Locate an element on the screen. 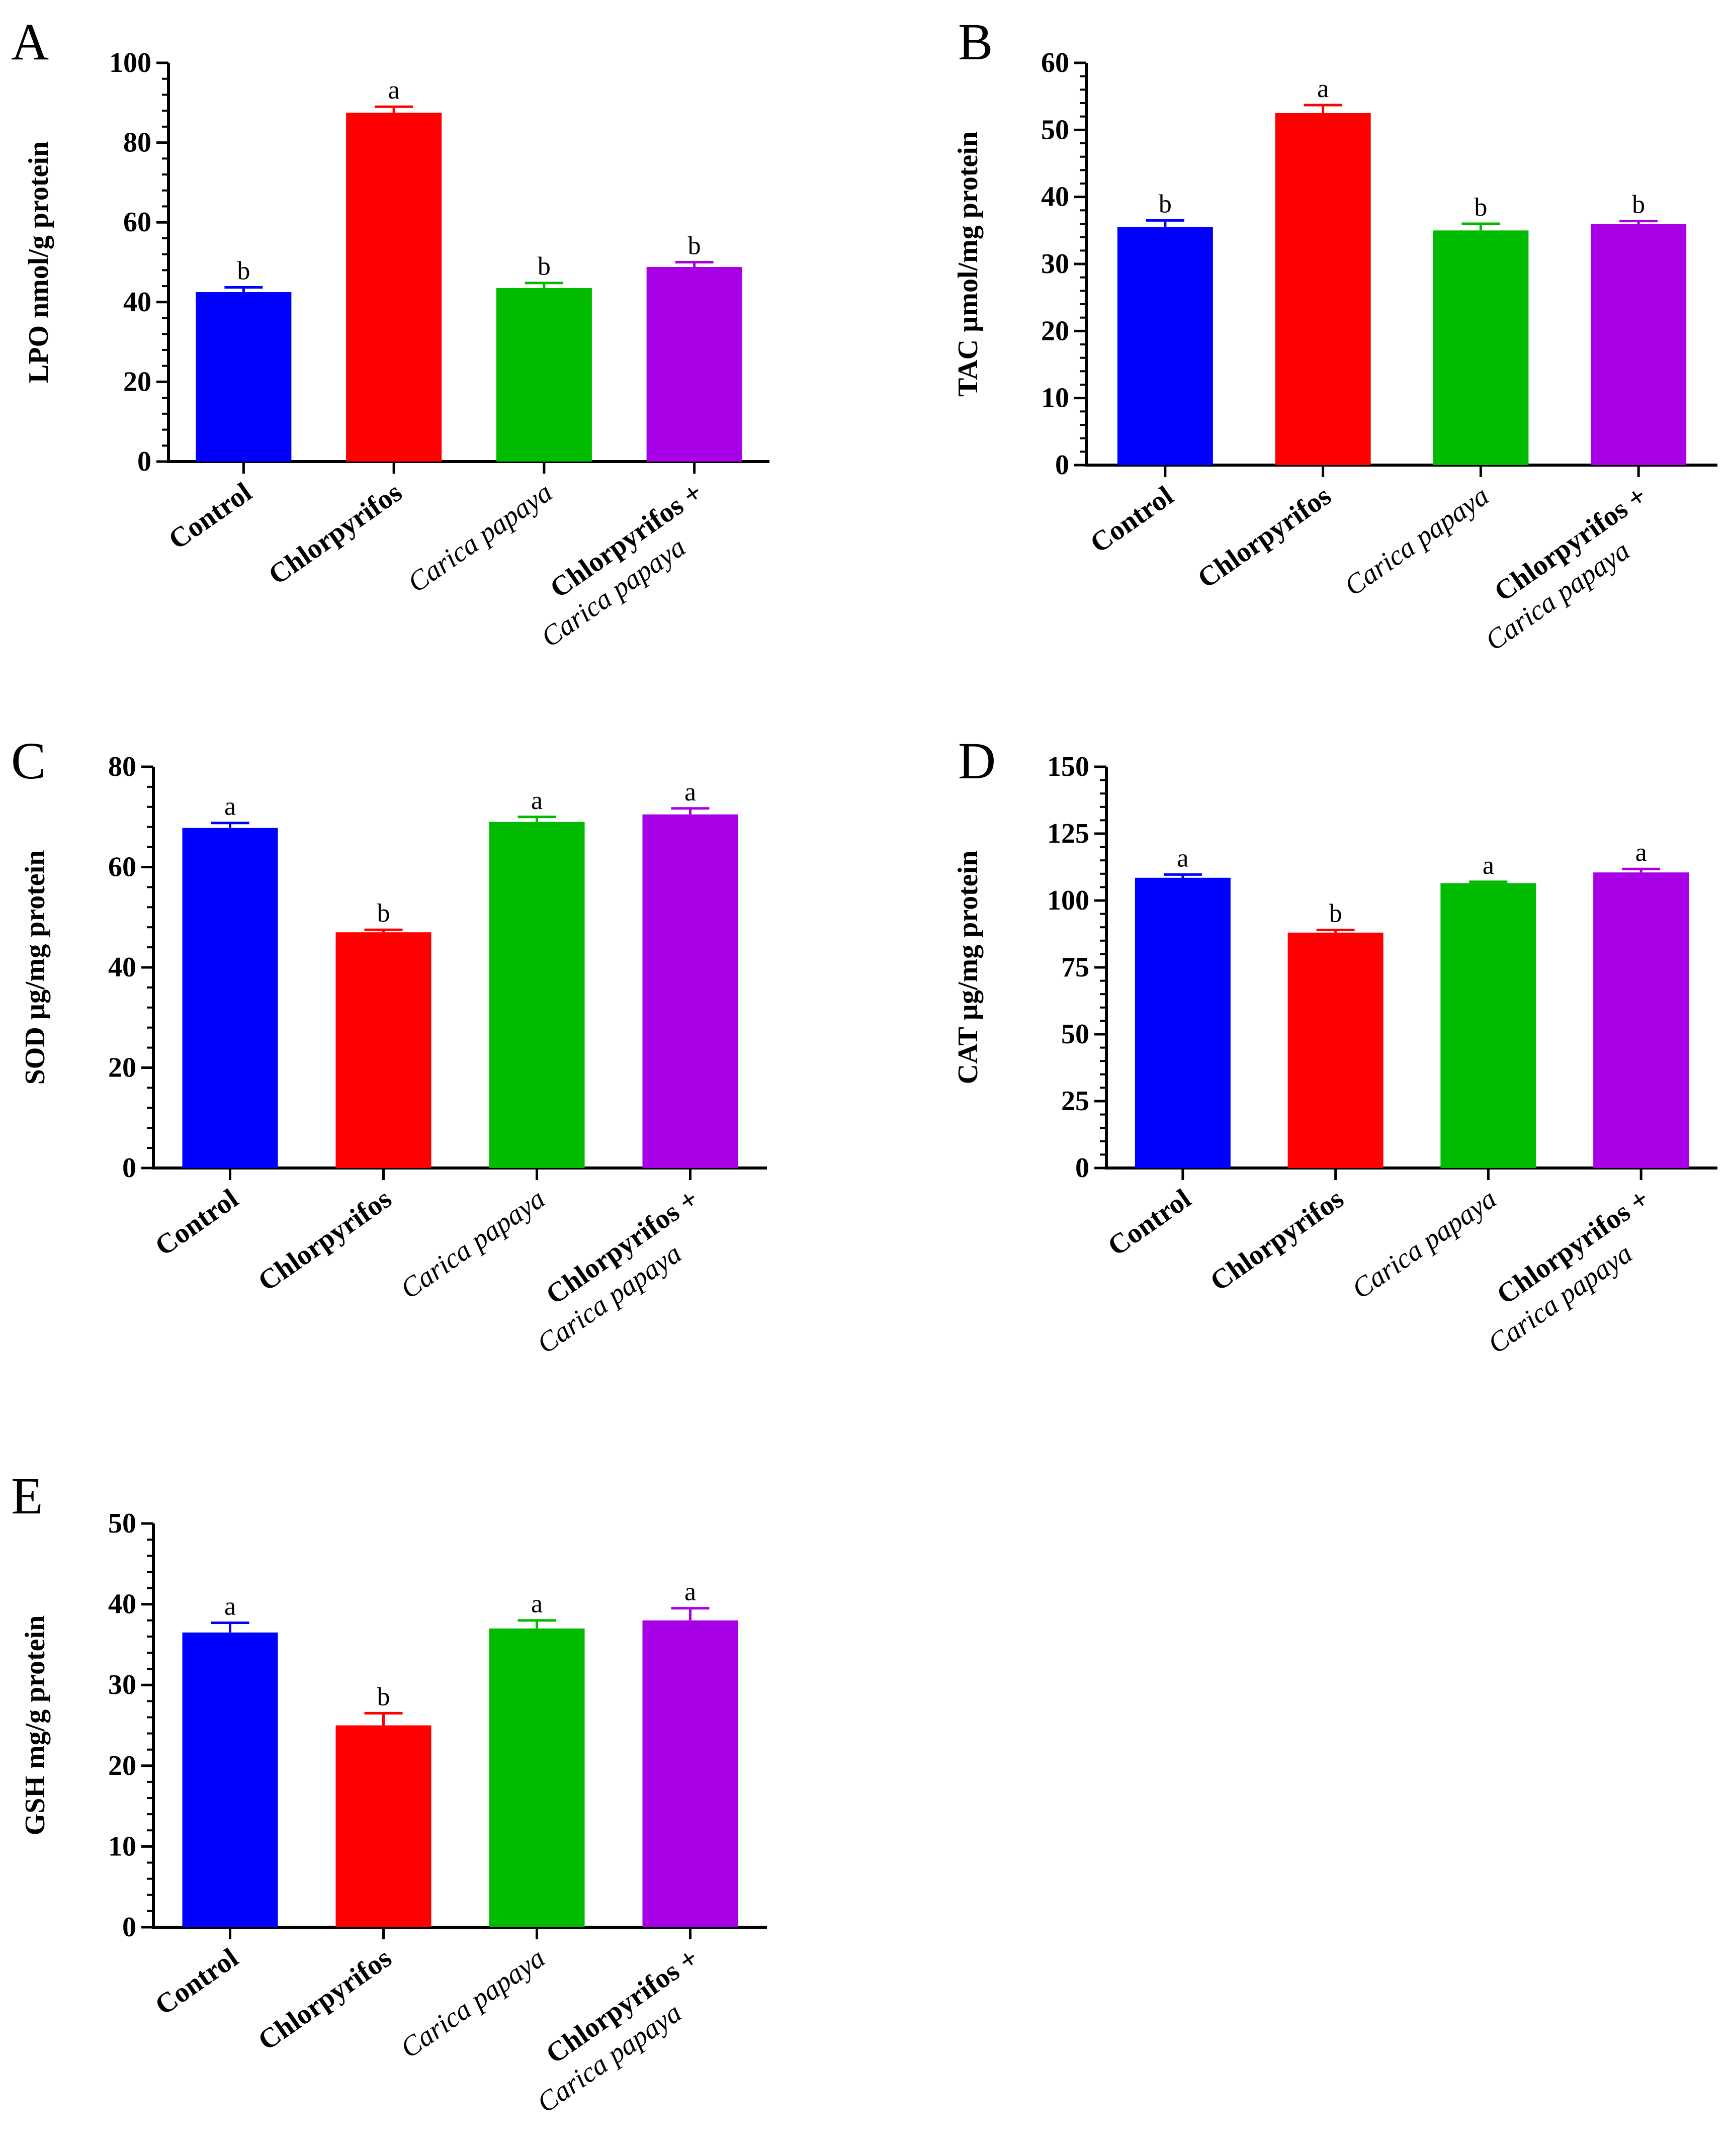 Image resolution: width=1728 pixels, height=2156 pixels. x-category-label-e-chlorpyrifos: Chlorpyrifos is located at coordinates (324, 1999).